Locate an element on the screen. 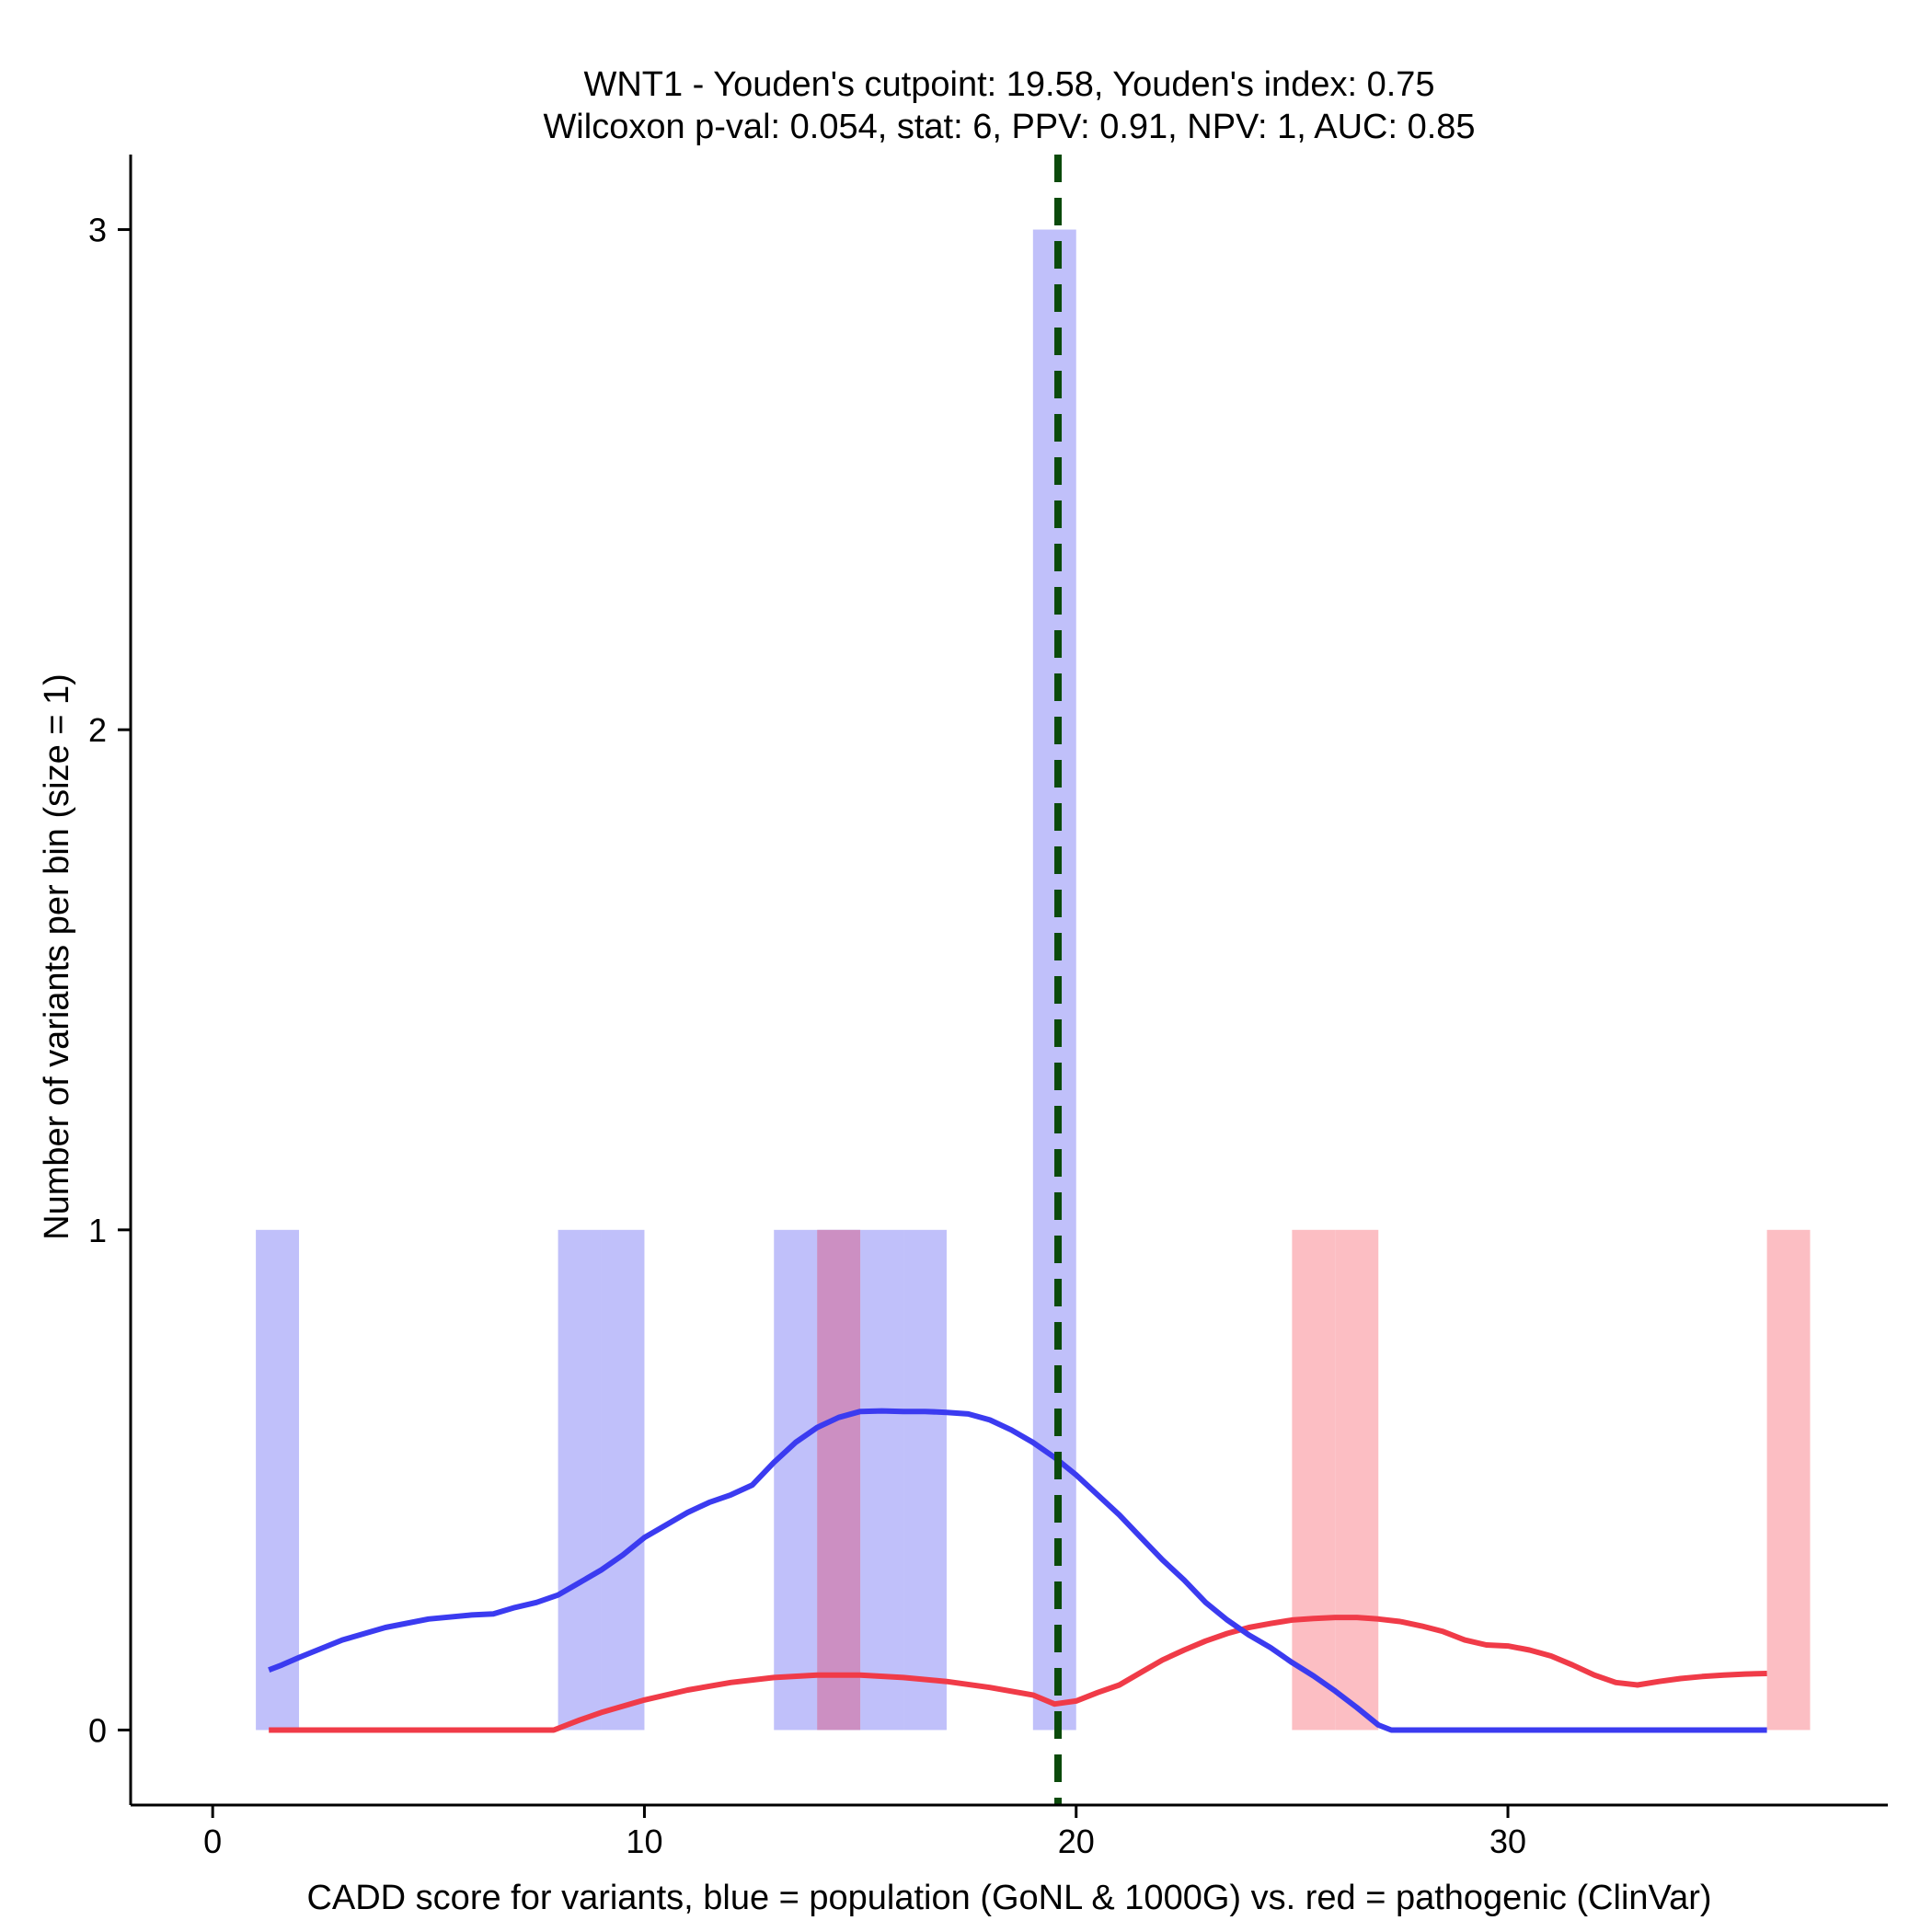  x-tick-label: 30 is located at coordinates (1507, 1841).